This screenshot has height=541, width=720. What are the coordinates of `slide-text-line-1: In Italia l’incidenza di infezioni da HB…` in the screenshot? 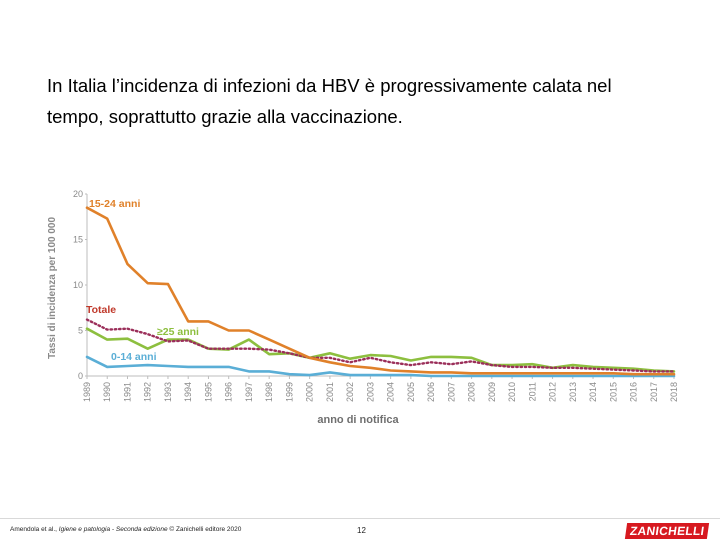 It's located at (329, 85).